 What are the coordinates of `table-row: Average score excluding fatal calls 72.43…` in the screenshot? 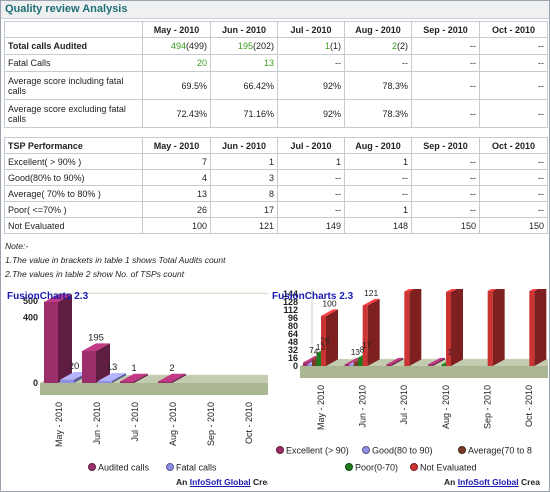 It's located at (276, 113).